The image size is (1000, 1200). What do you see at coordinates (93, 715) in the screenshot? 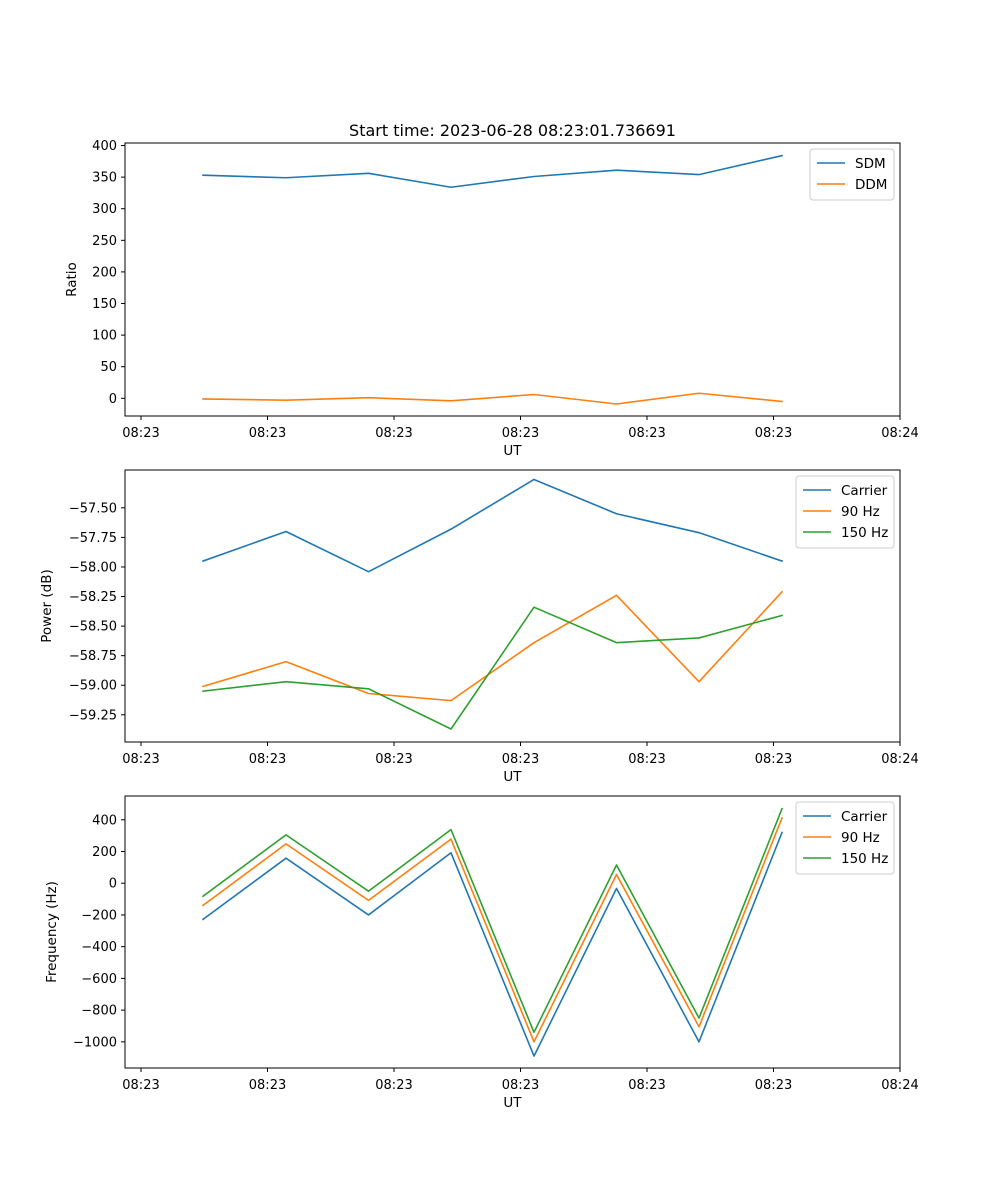
I see `y-tick-label: −59.25` at bounding box center [93, 715].